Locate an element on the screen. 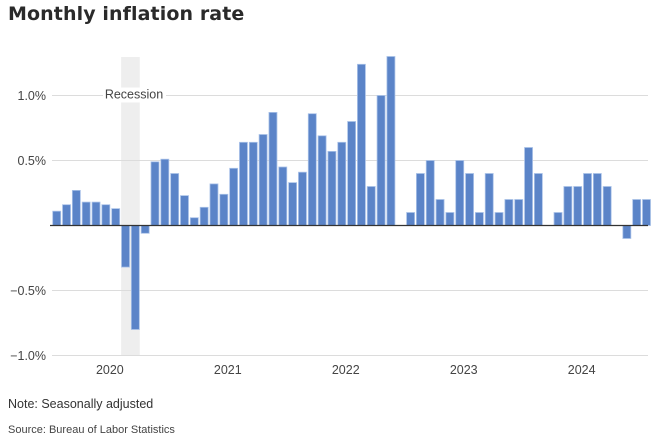 This screenshot has height=444, width=660. recession-label: Recession is located at coordinates (134, 95).